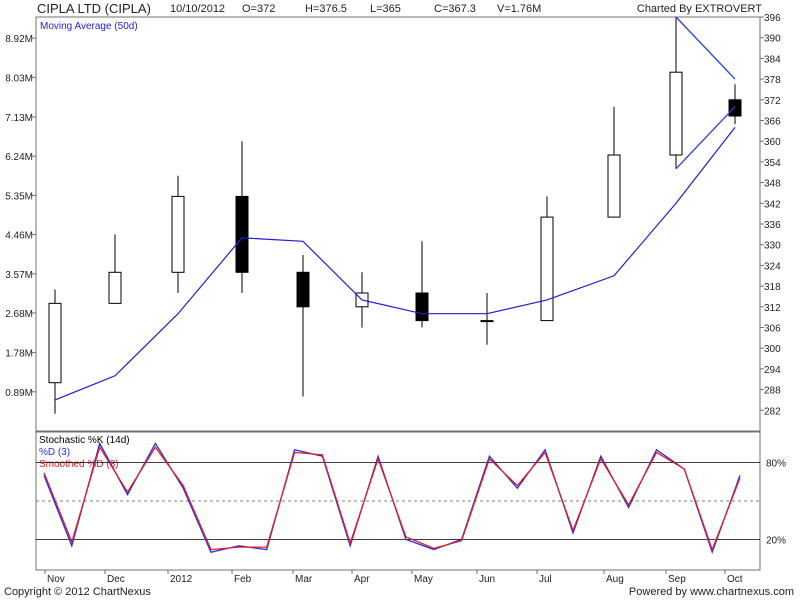 This screenshot has height=600, width=800. I want to click on volume-tick-label: 1.78M, so click(19, 354).